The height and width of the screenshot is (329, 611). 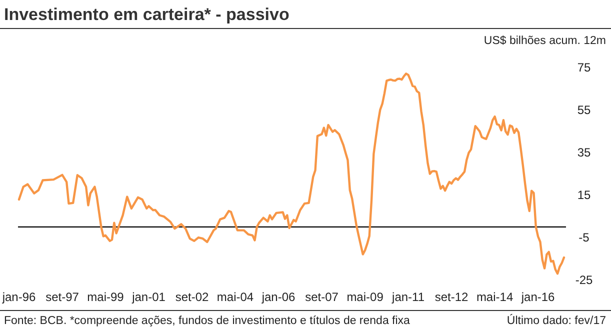 I want to click on x-tick-label: jan-96, so click(x=18, y=297).